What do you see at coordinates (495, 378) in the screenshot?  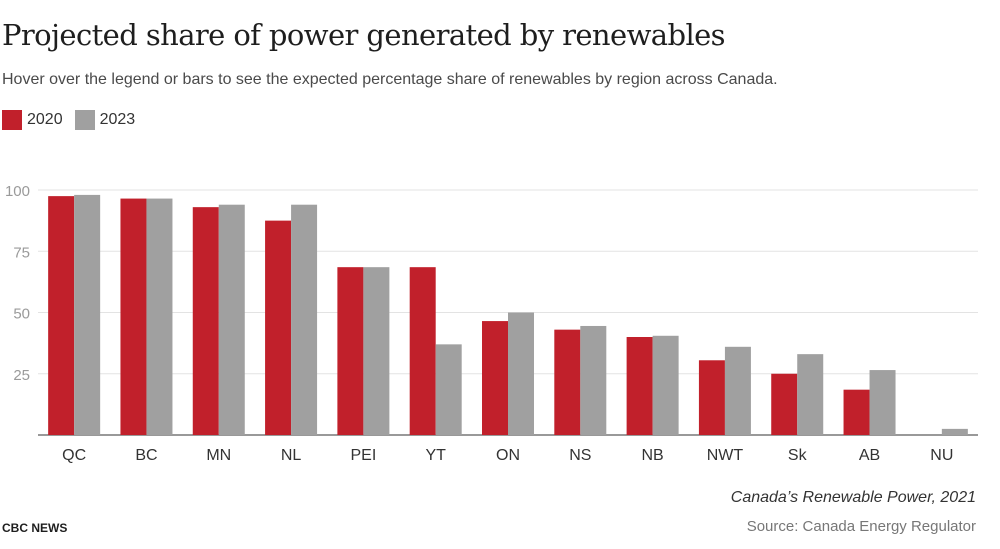 I see `bar-2020-on` at bounding box center [495, 378].